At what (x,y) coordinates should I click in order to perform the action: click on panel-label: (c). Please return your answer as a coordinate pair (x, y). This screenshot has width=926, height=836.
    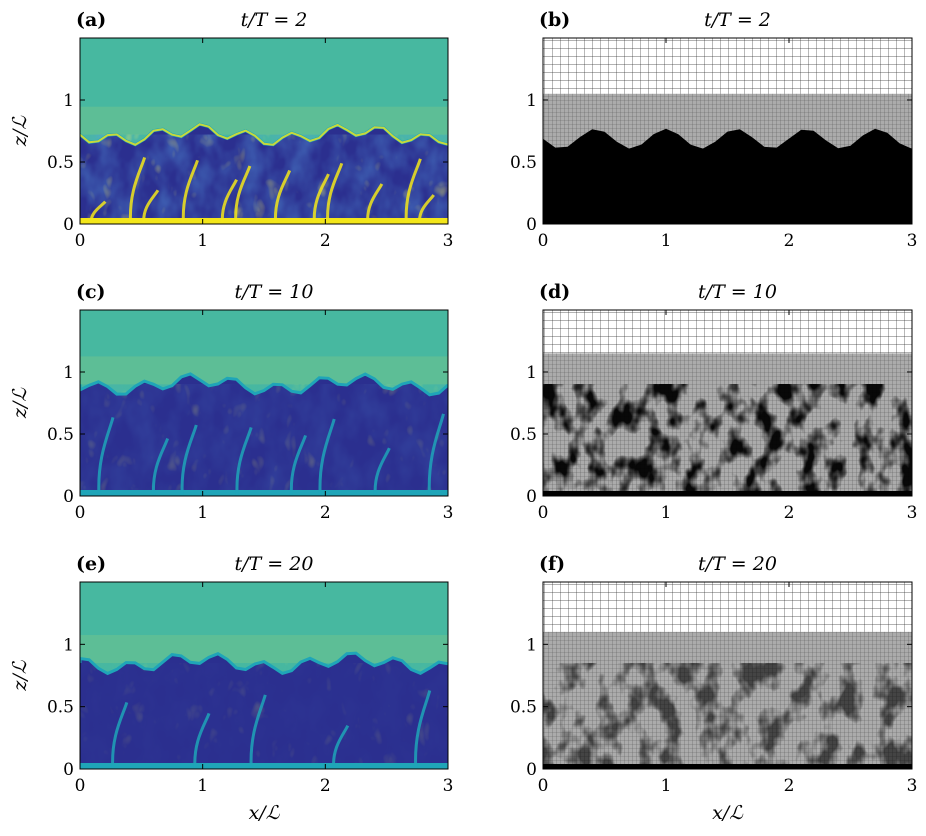
    Looking at the image, I should click on (91, 292).